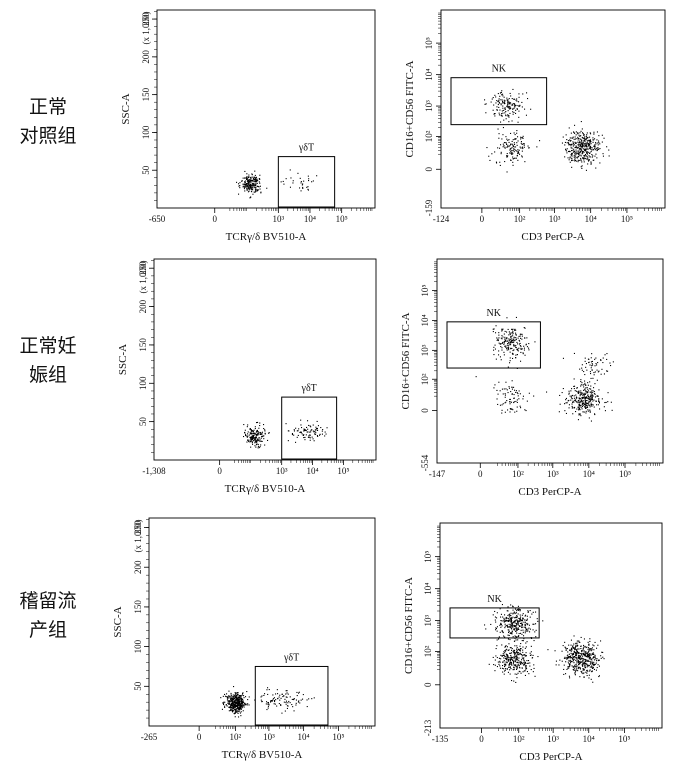  What do you see at coordinates (262, 755) in the screenshot?
I see `x-axis-title: TCRγ/δ BV510-A` at bounding box center [262, 755].